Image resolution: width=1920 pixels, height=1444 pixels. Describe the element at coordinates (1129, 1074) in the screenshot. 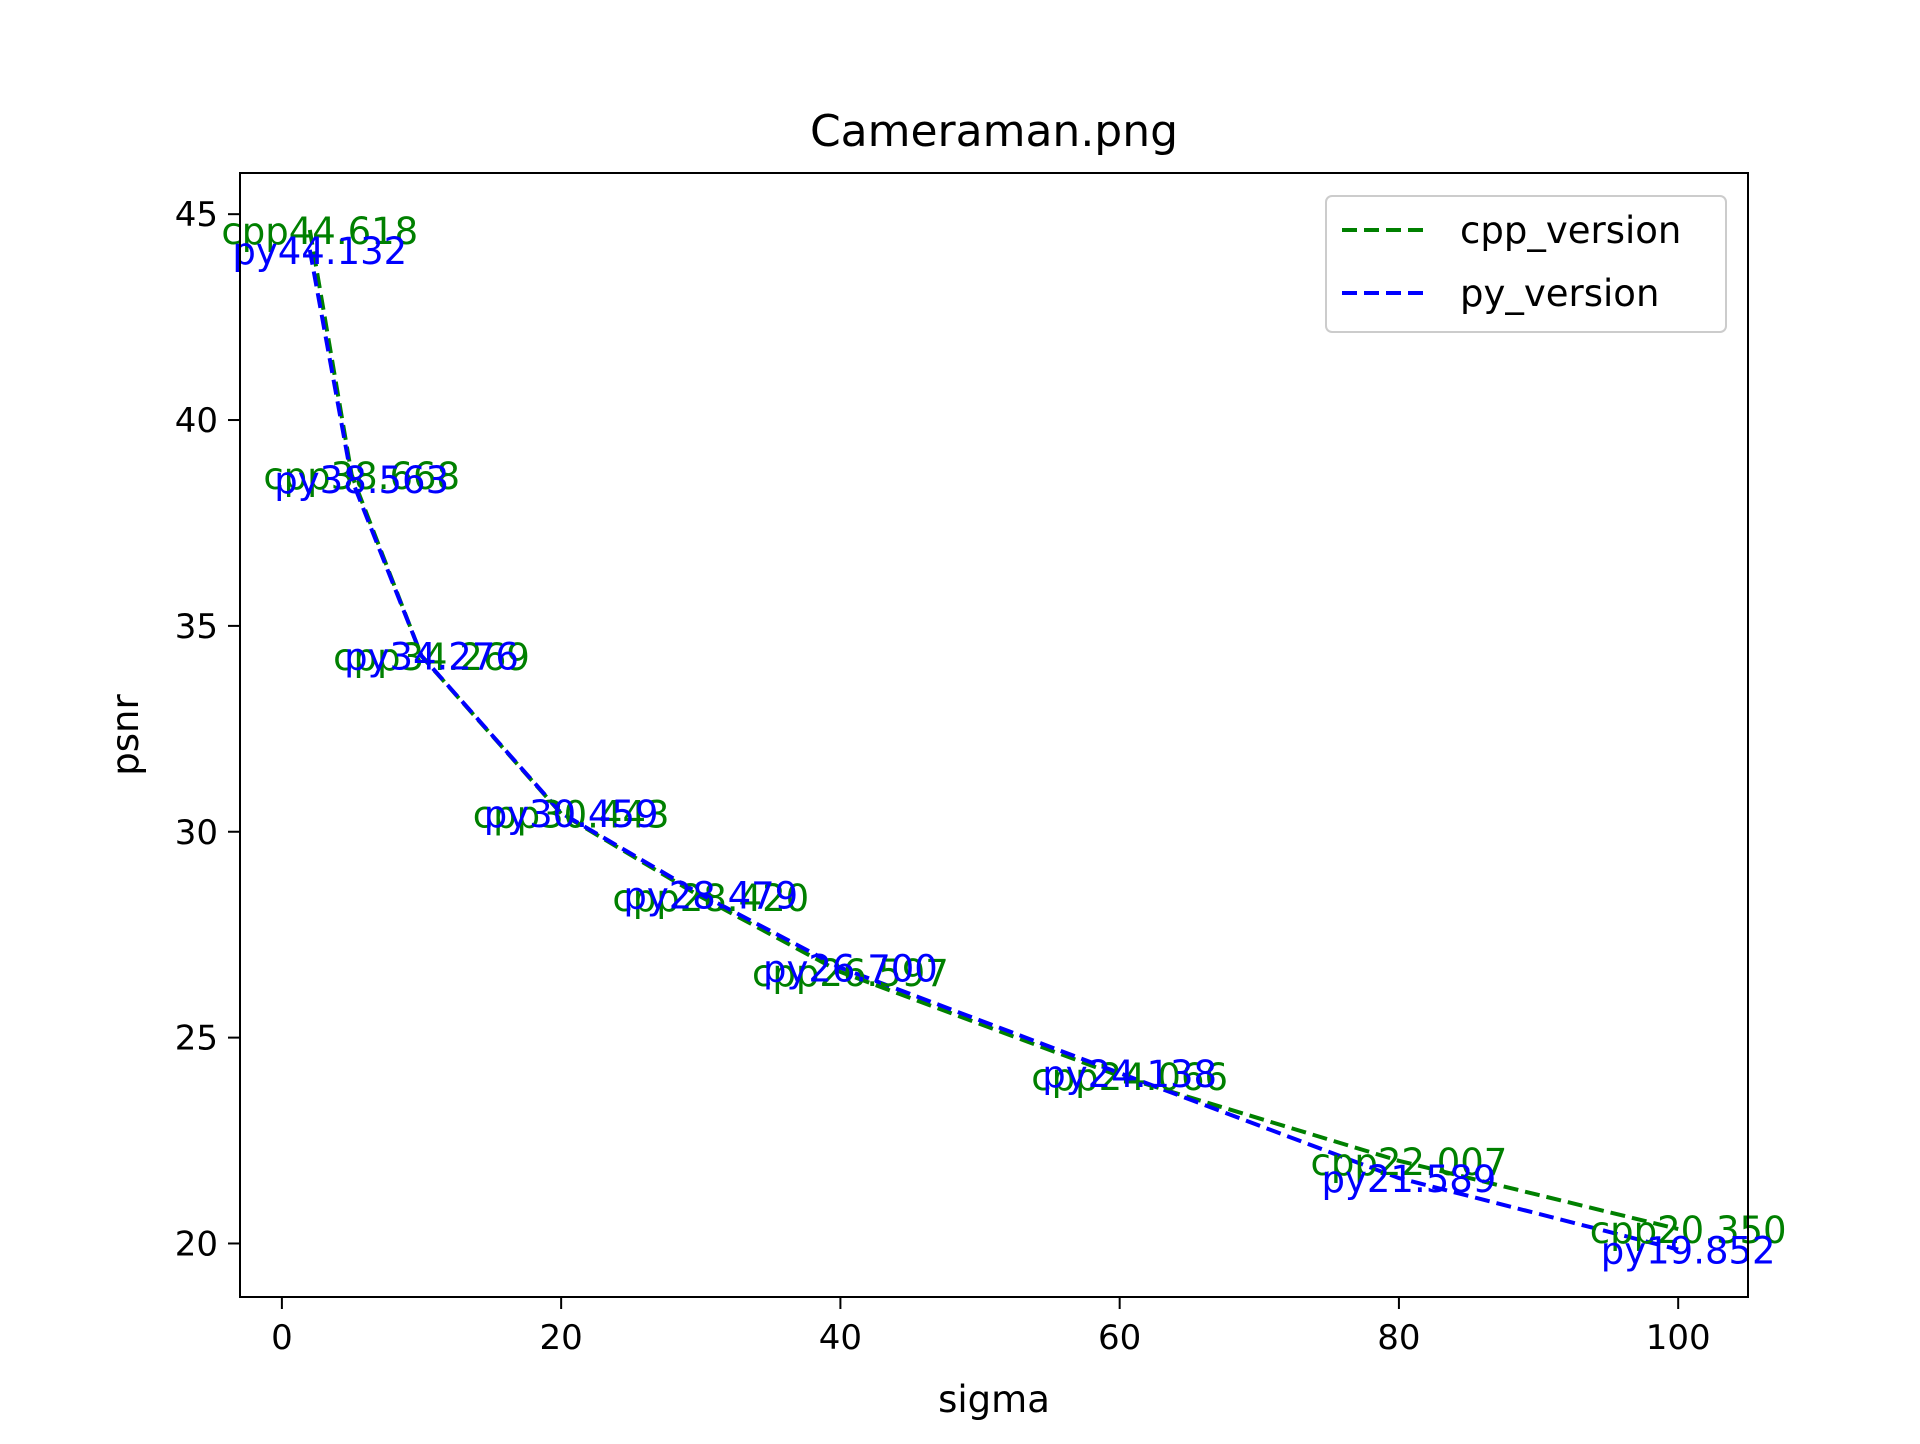

I see `data-label-py-version: py24.138` at that location.